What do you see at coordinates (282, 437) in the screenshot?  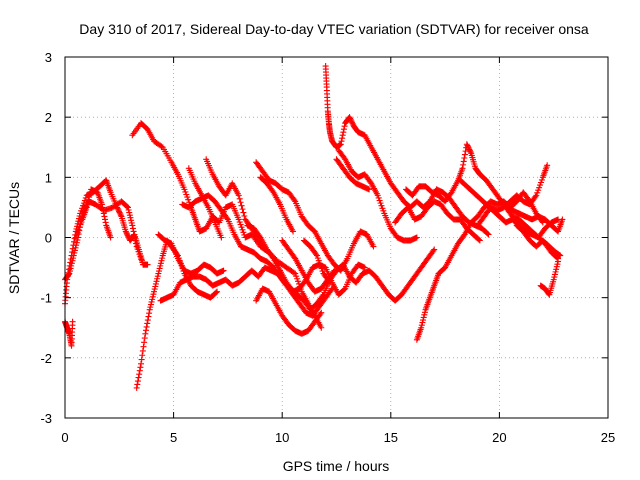 I see `x-tick-label: 10` at bounding box center [282, 437].